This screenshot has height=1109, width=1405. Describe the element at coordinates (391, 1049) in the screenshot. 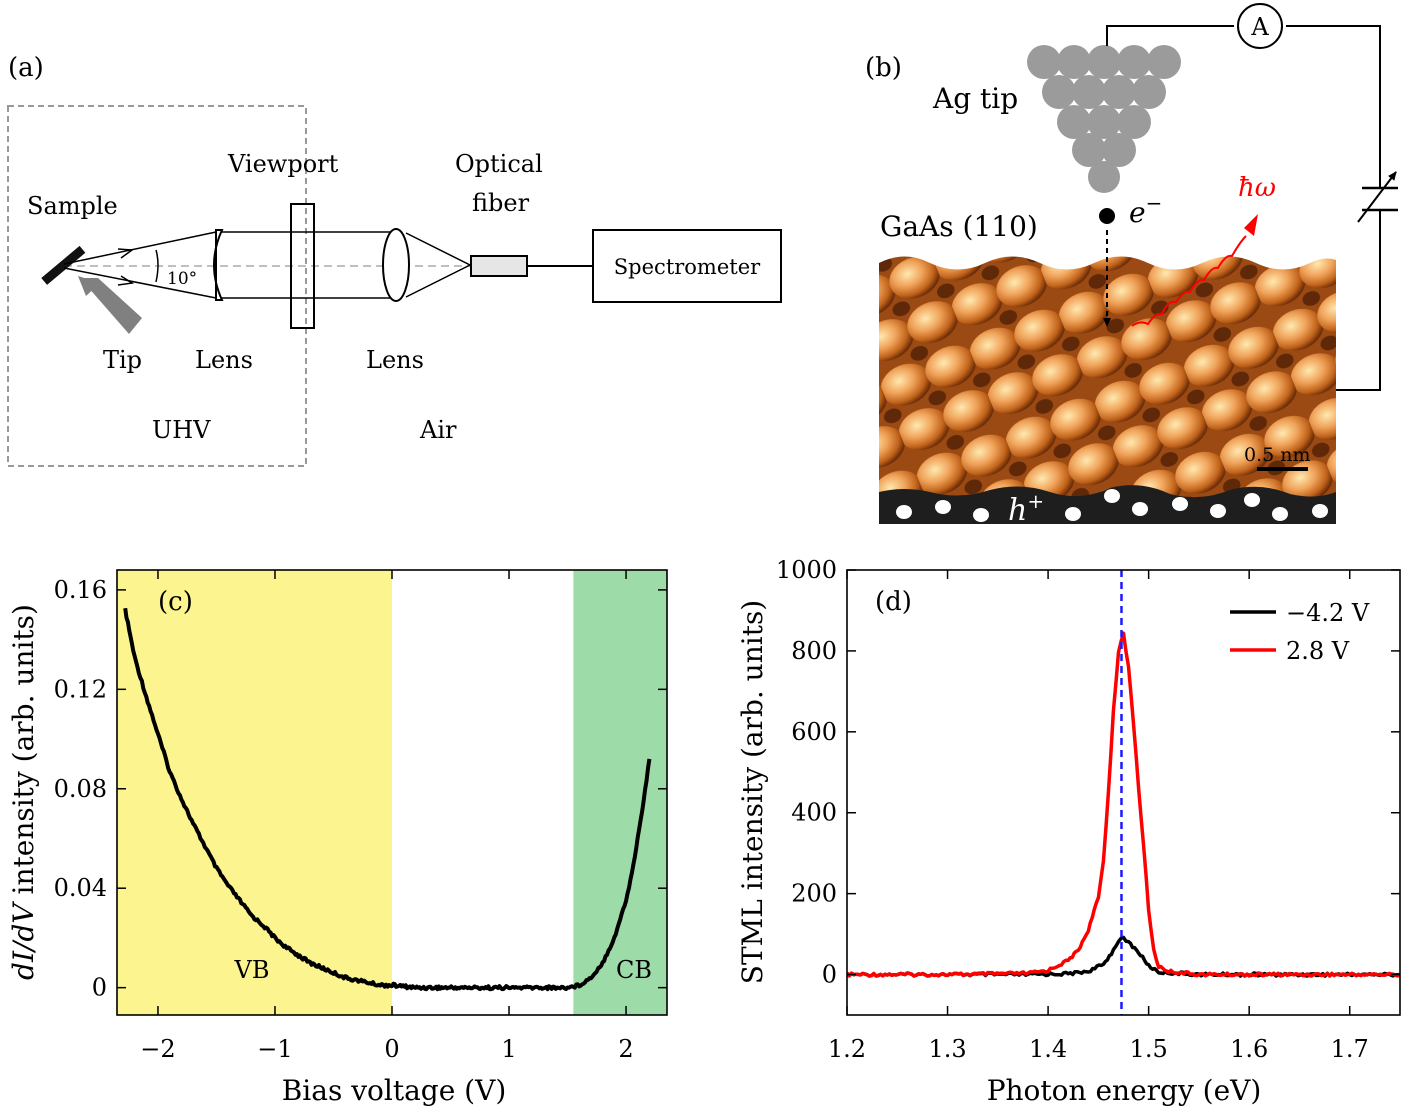

I see `chart-c-xtick-label-2: 0` at that location.